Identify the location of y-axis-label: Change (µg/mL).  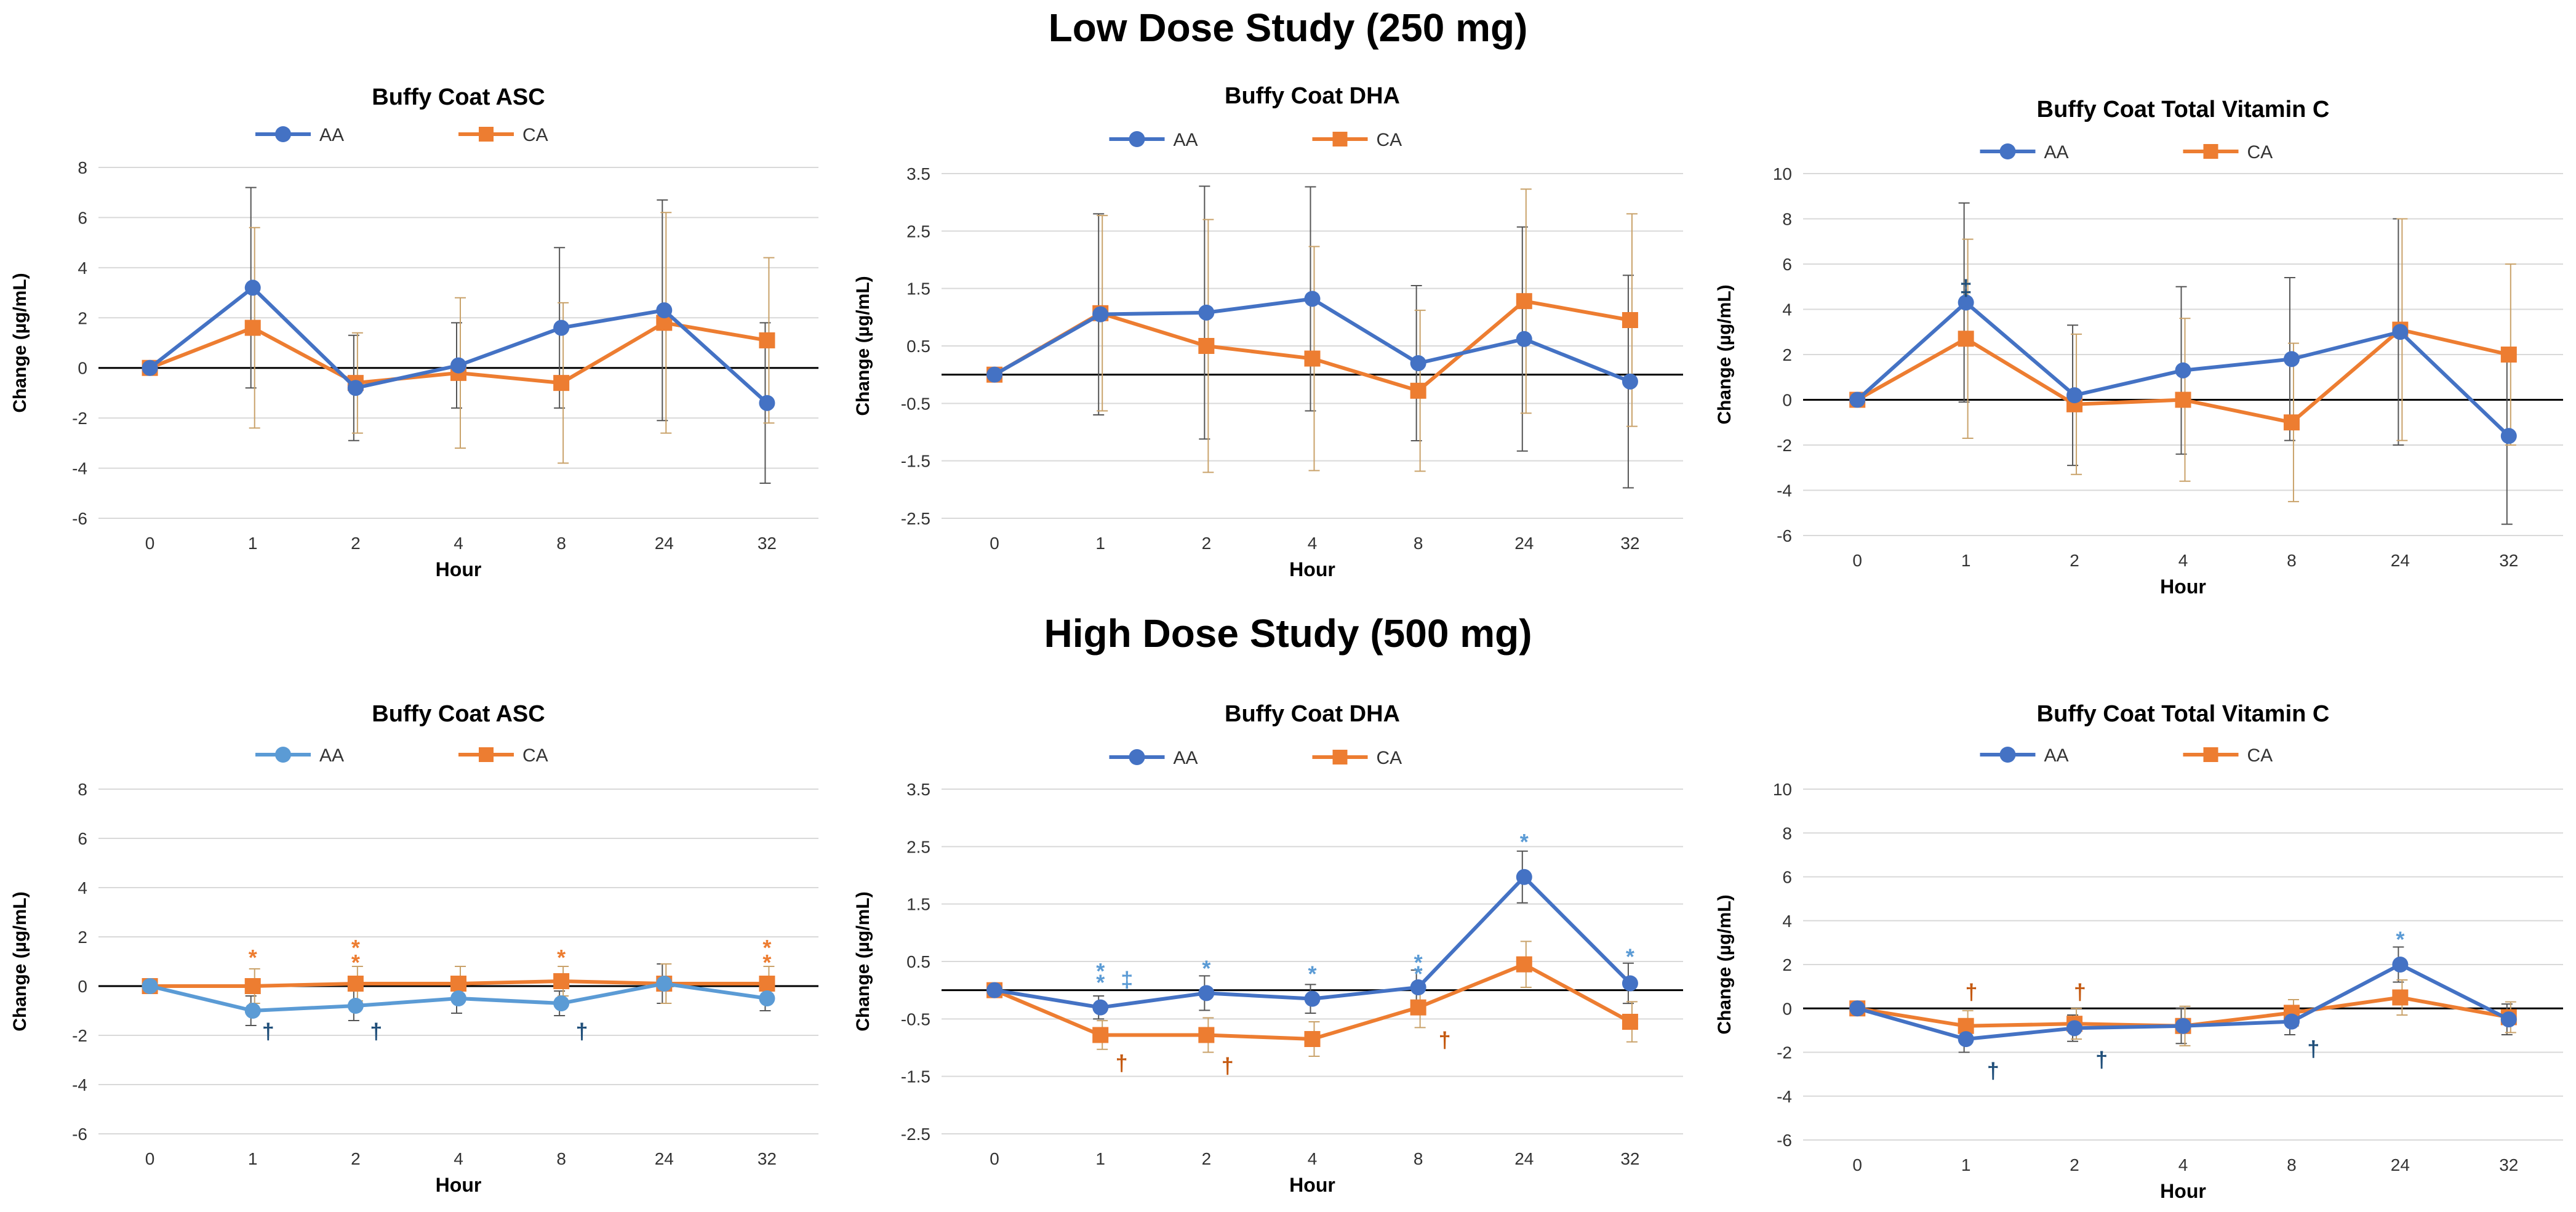
(1724, 354).